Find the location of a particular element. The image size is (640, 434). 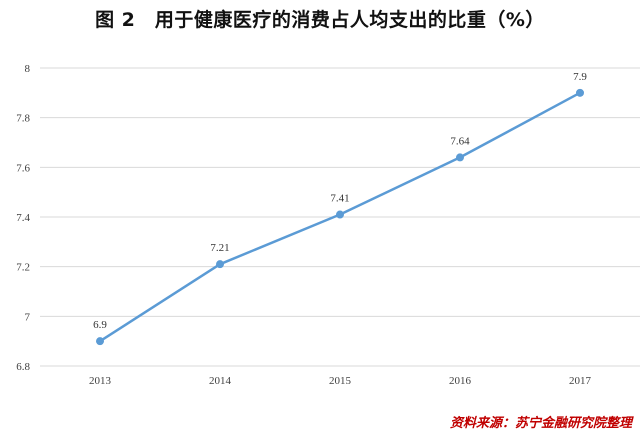

y-axis-tick-labels: 6.8 7 7.2 7.4 7.6 7.8 8 is located at coordinates (23, 218).